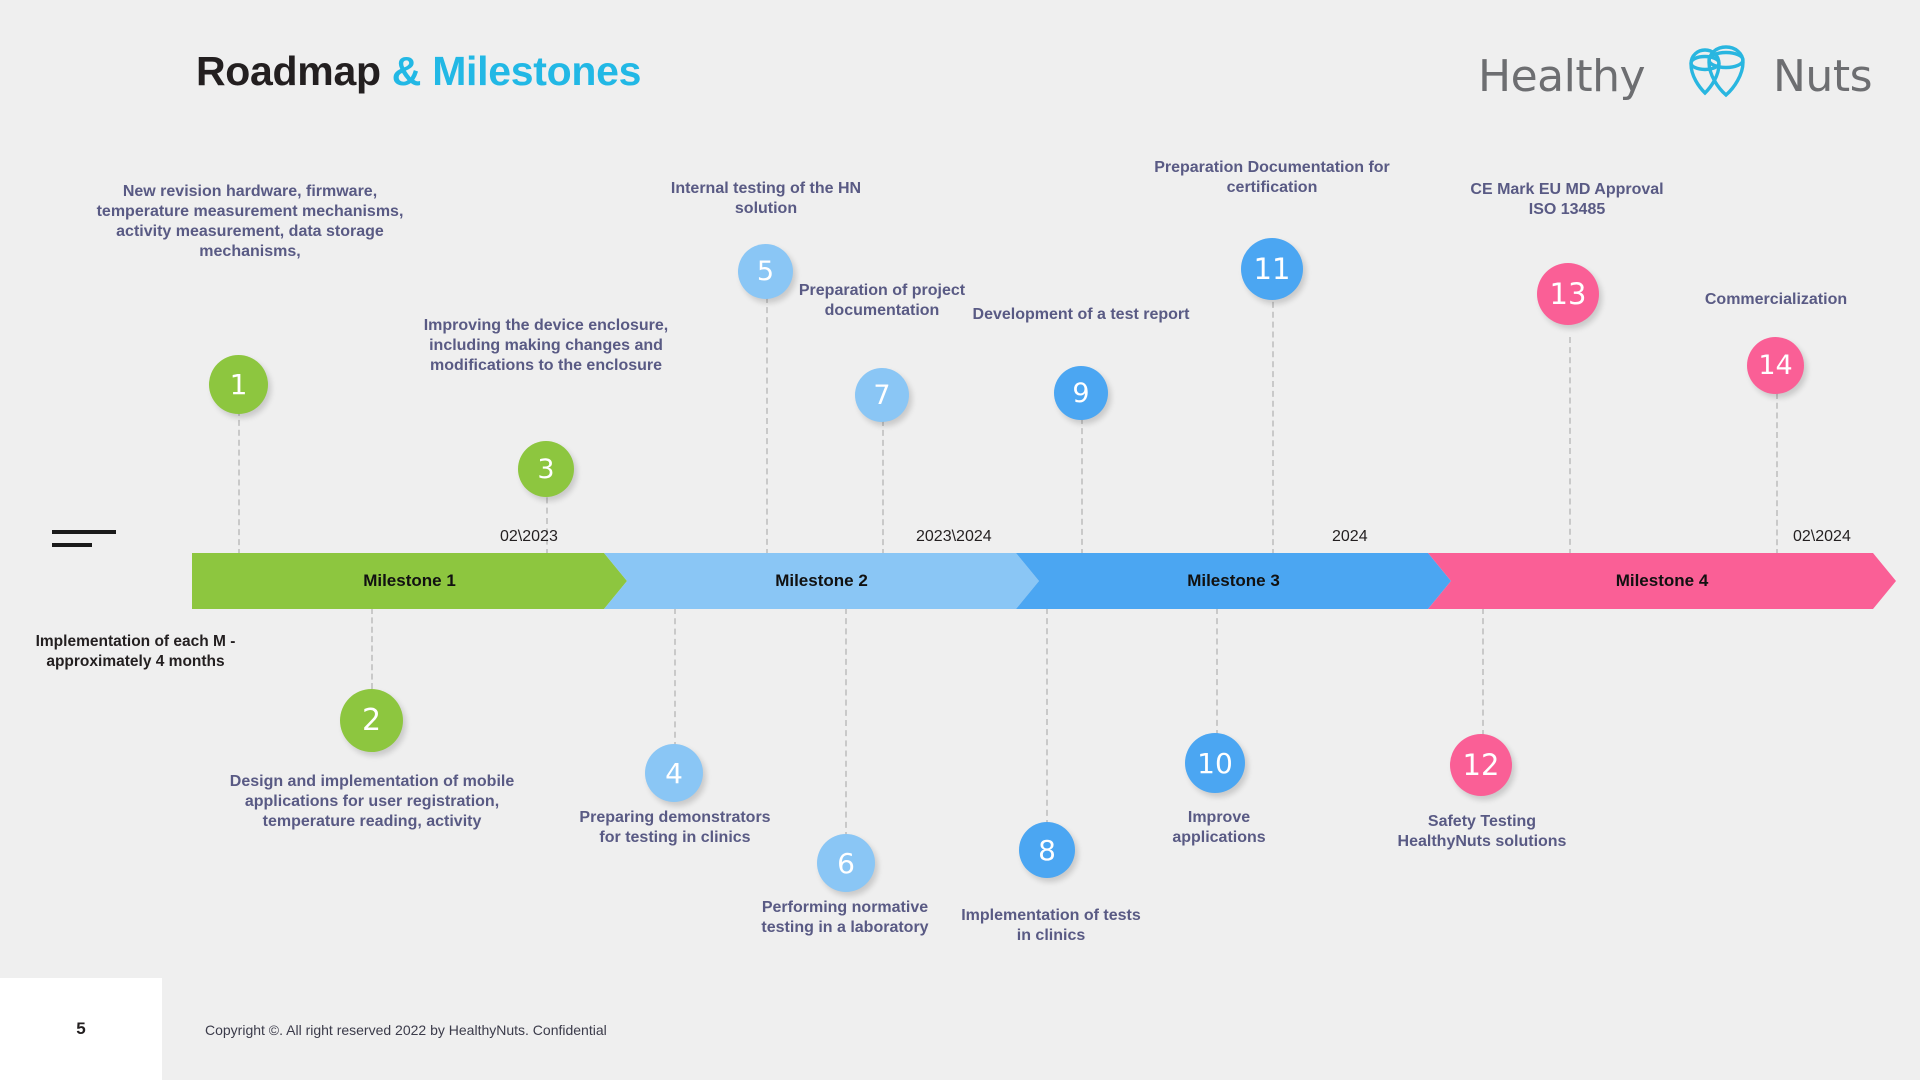  What do you see at coordinates (1776, 299) in the screenshot?
I see `item-caption-14: Commercialization` at bounding box center [1776, 299].